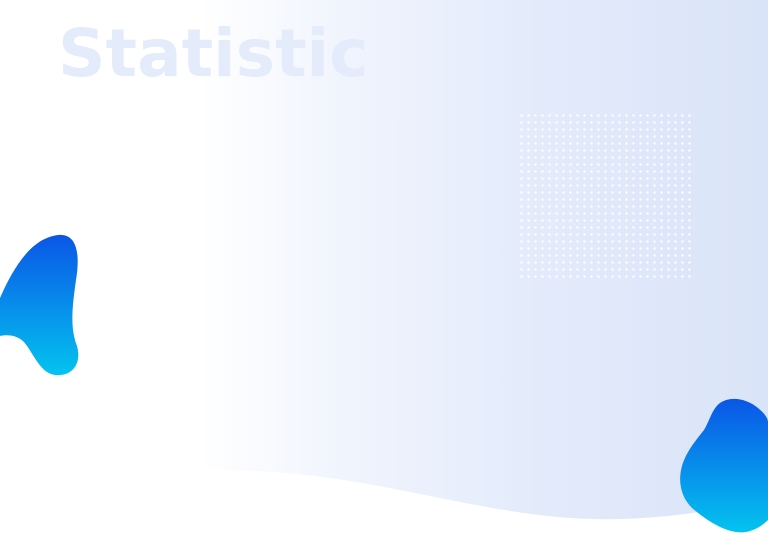 This screenshot has height=546, width=768. I want to click on slide-title: Statistic, so click(213, 53).